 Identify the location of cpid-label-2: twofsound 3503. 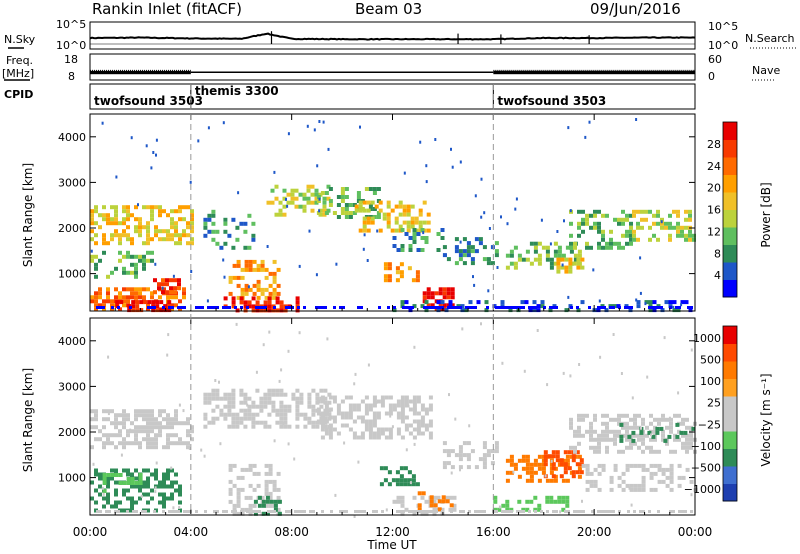
(551, 101).